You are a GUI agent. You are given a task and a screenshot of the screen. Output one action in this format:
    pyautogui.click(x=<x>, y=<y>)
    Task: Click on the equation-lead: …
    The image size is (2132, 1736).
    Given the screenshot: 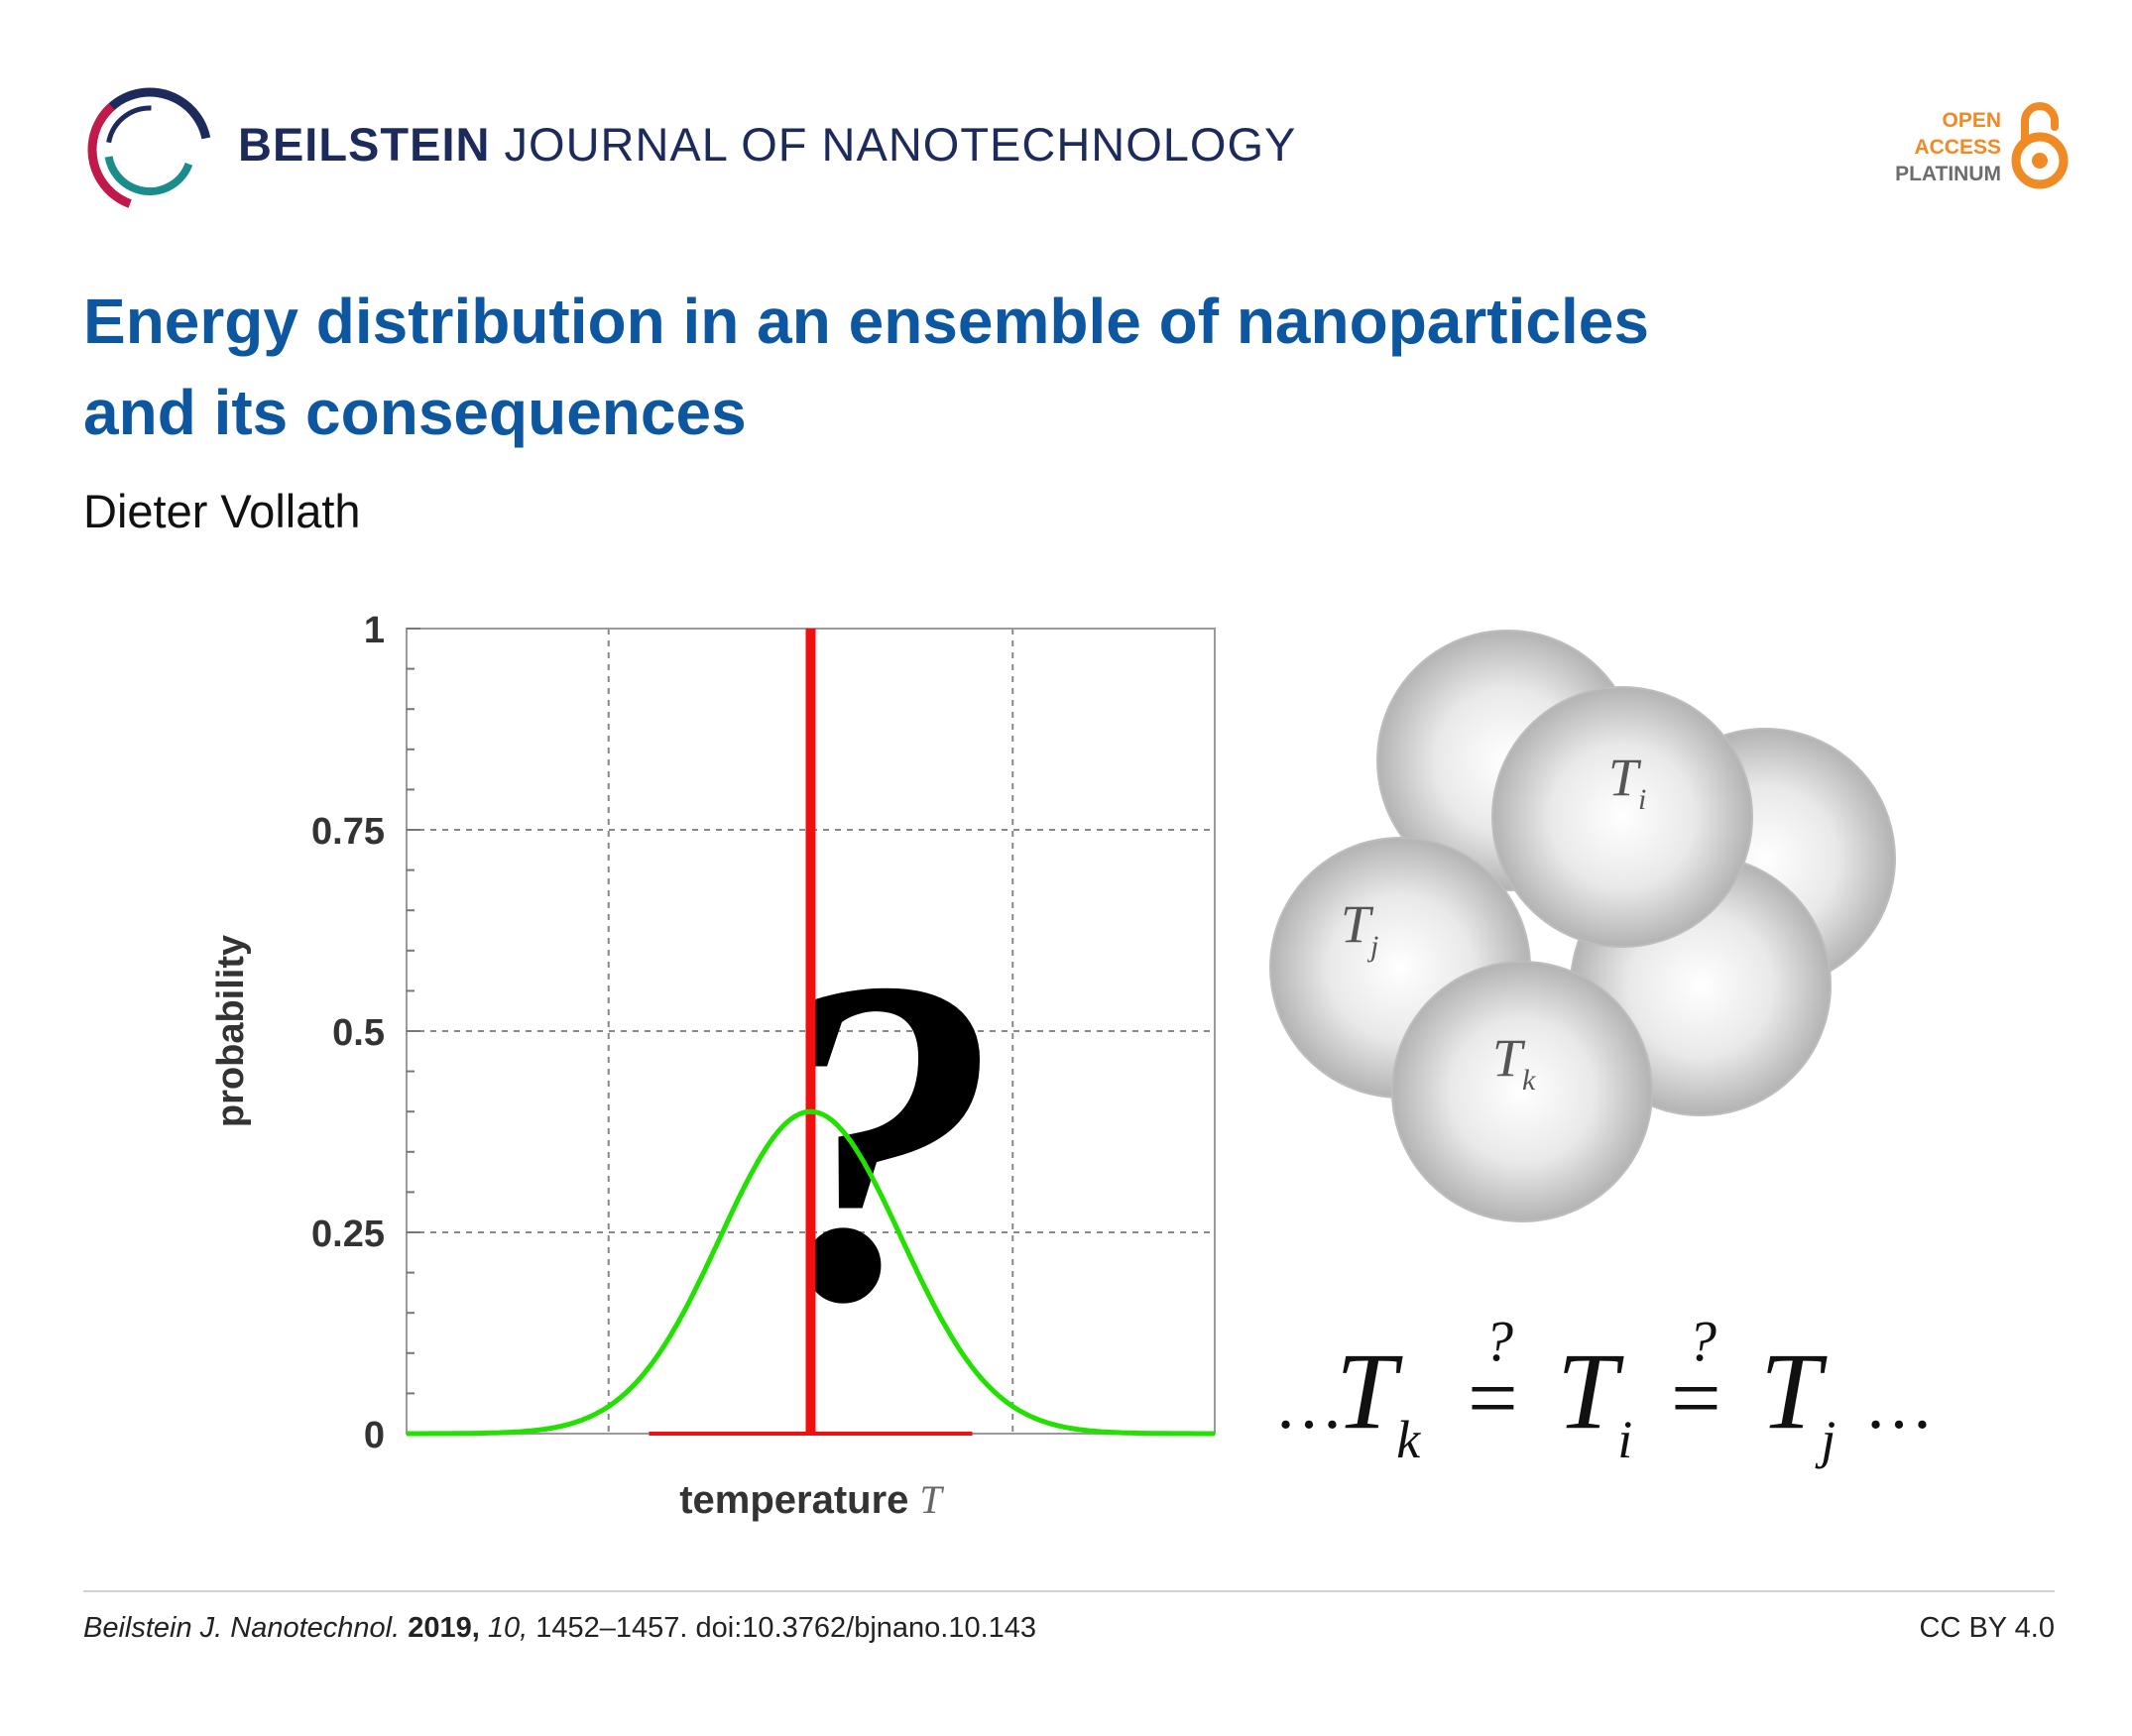 What is the action you would take?
    pyautogui.click(x=1309, y=1405)
    